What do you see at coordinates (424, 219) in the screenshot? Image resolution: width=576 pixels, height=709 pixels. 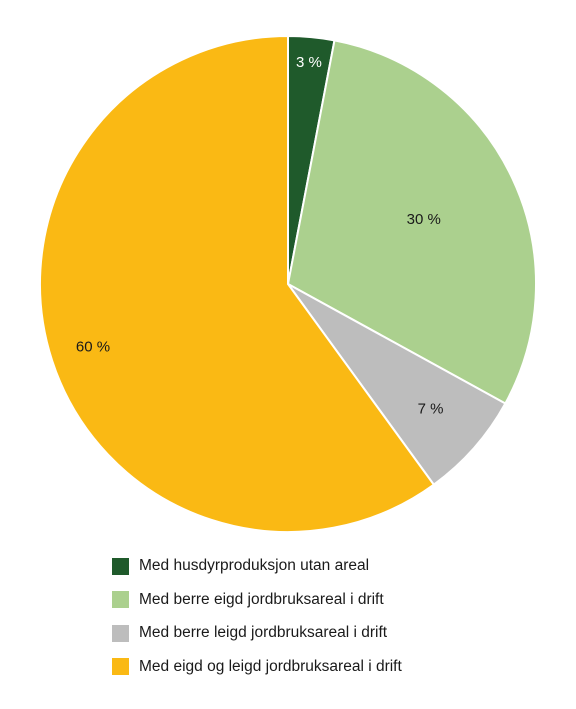 I see `slice-value-label-1: 30 %` at bounding box center [424, 219].